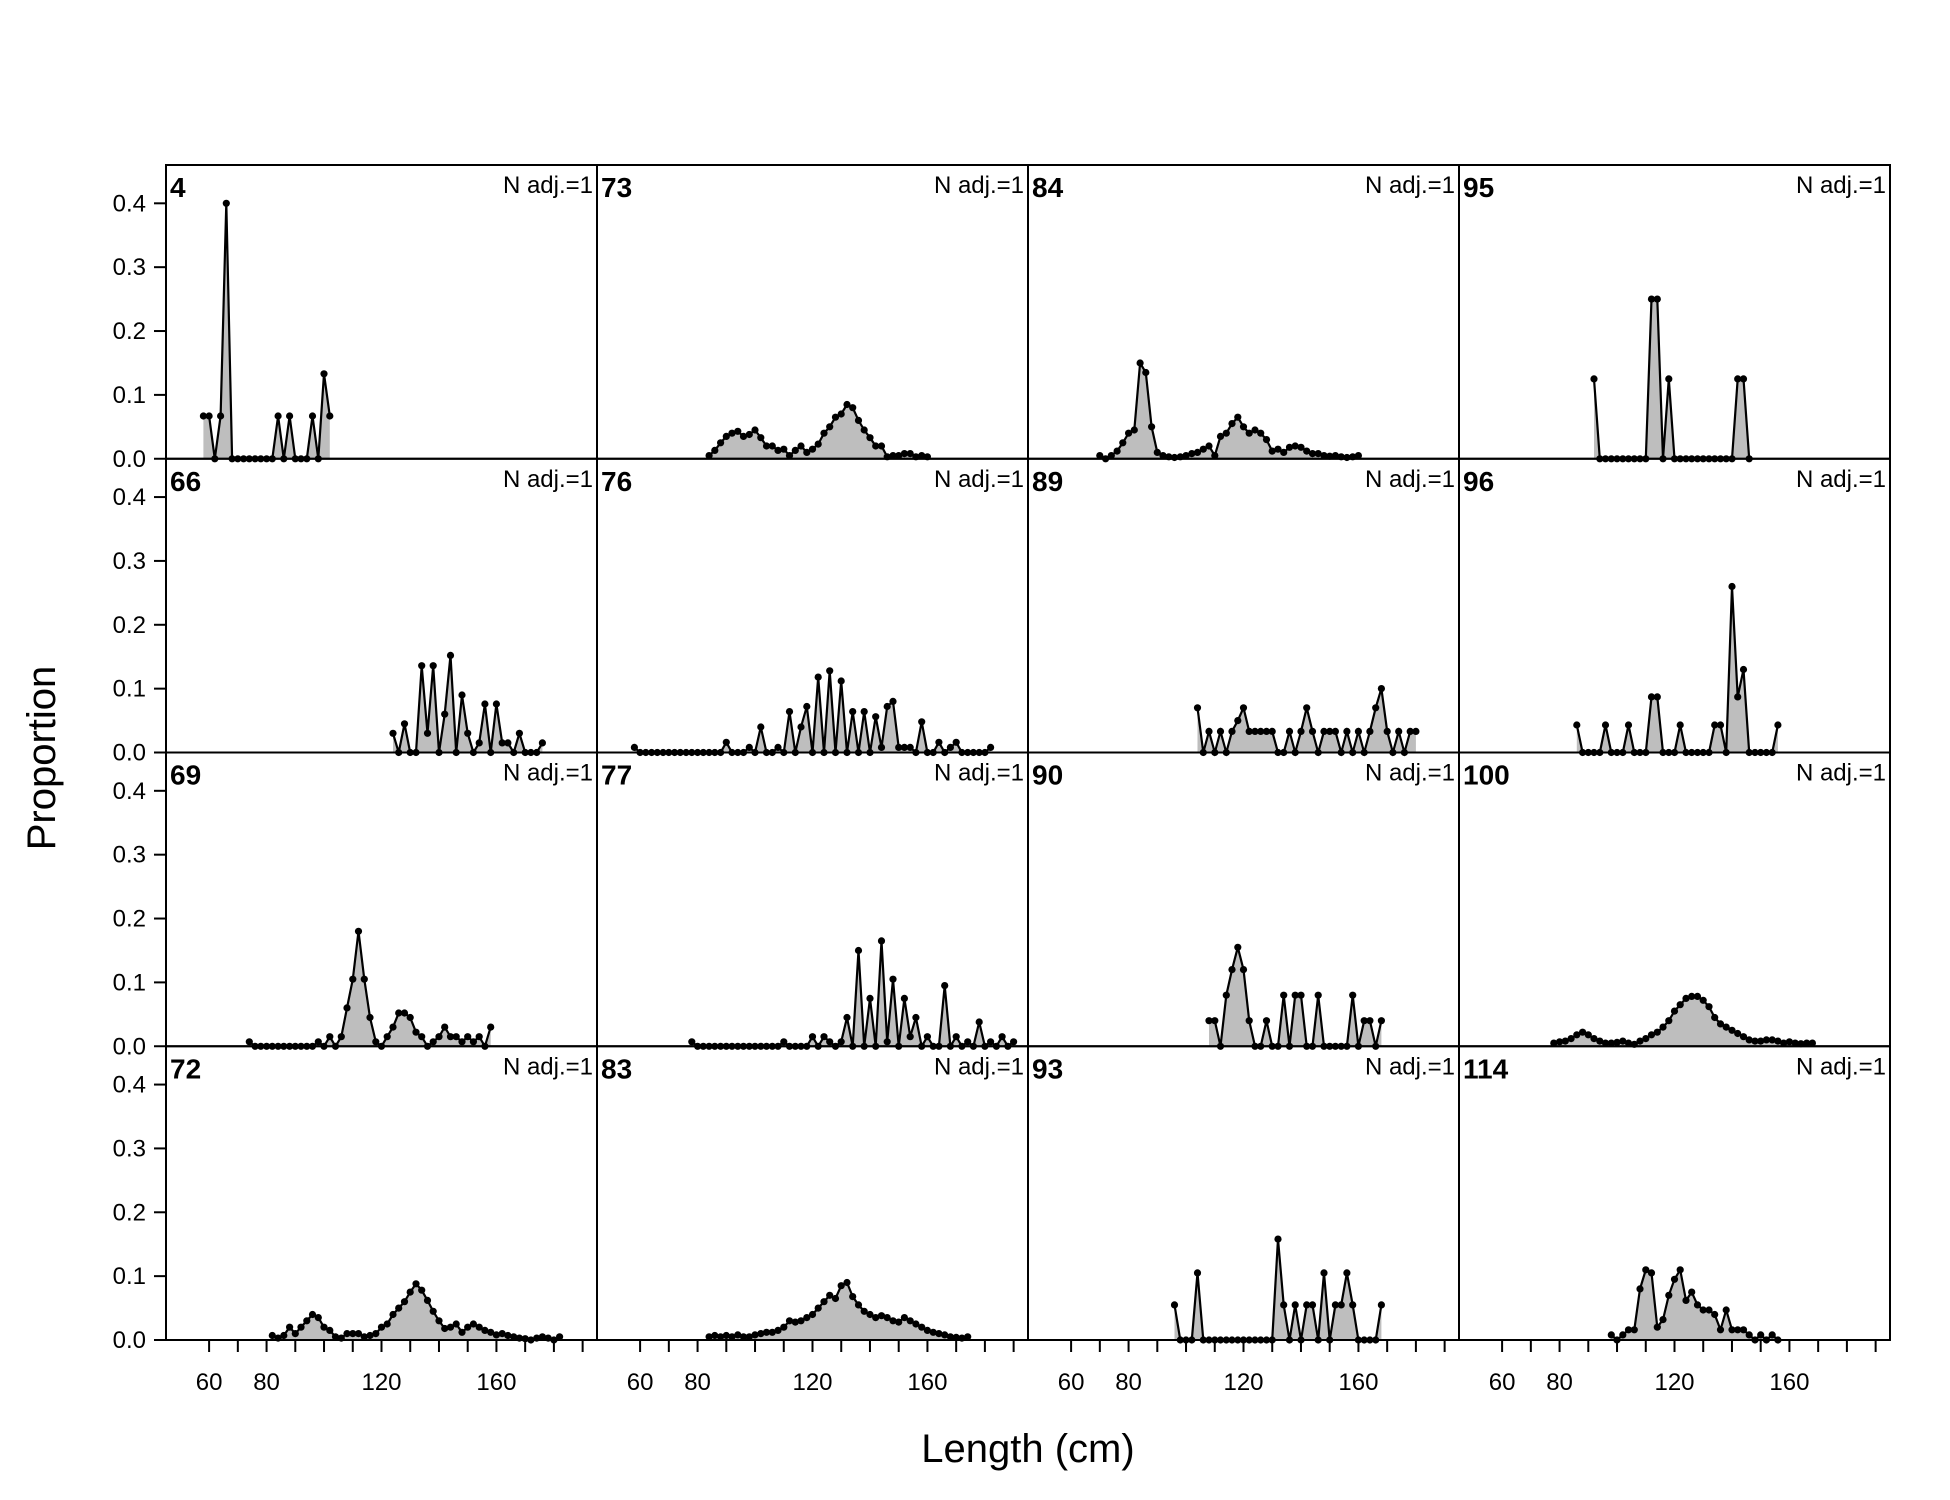  Describe the element at coordinates (381, 313) in the screenshot. I see `panel-4: 4 N adj.=1` at that location.